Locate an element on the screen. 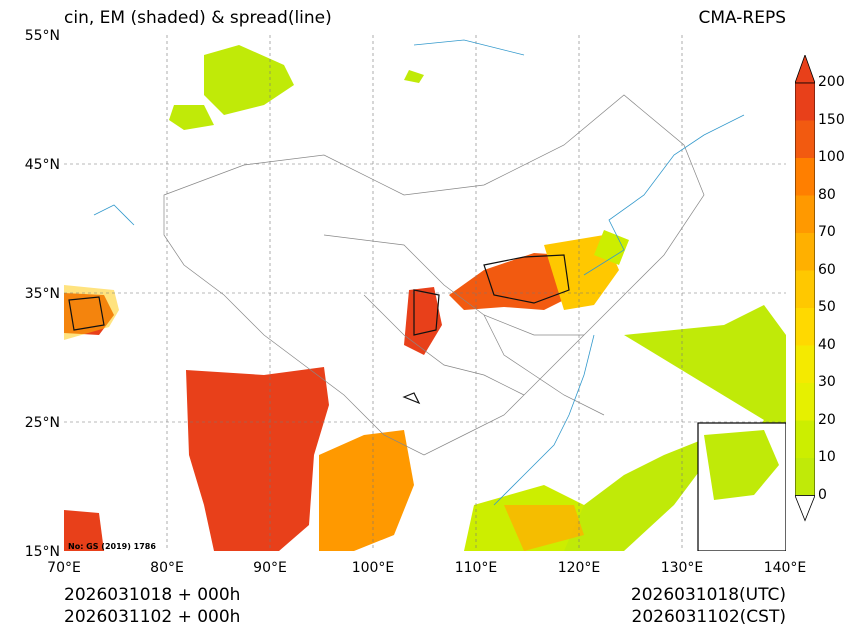  lon-label: 110°E is located at coordinates (476, 568).